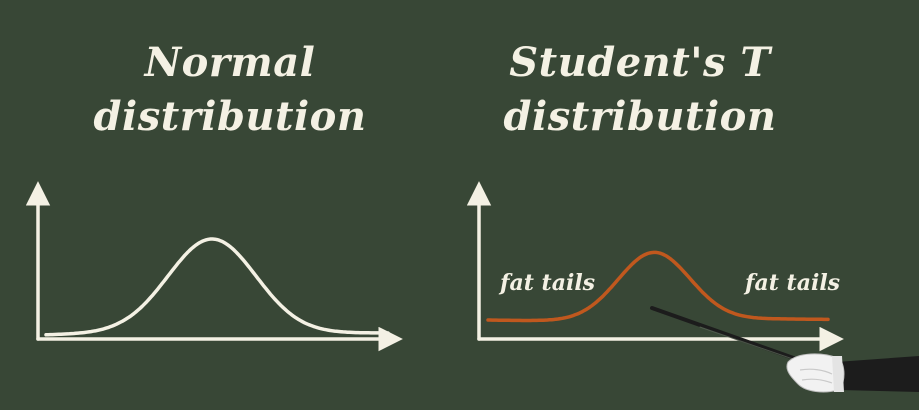 The image size is (919, 410). Describe the element at coordinates (640, 90) in the screenshot. I see `student-t-distribution-title: Student's T distribution` at that location.